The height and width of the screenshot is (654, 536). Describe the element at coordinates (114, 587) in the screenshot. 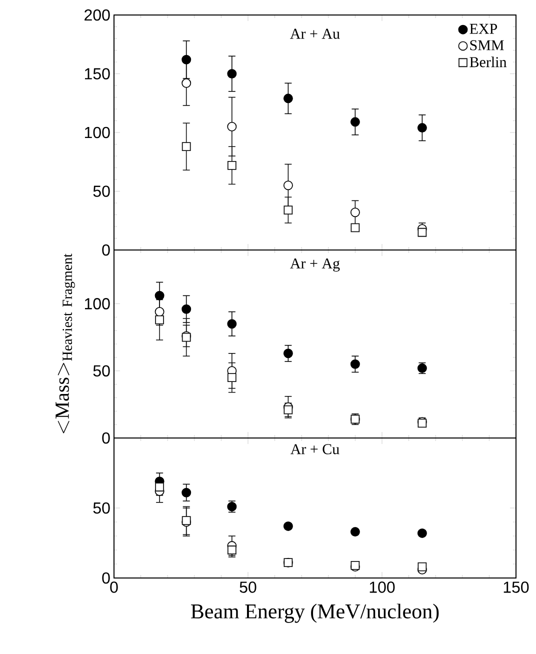

I see `x-tick-label: 0` at that location.